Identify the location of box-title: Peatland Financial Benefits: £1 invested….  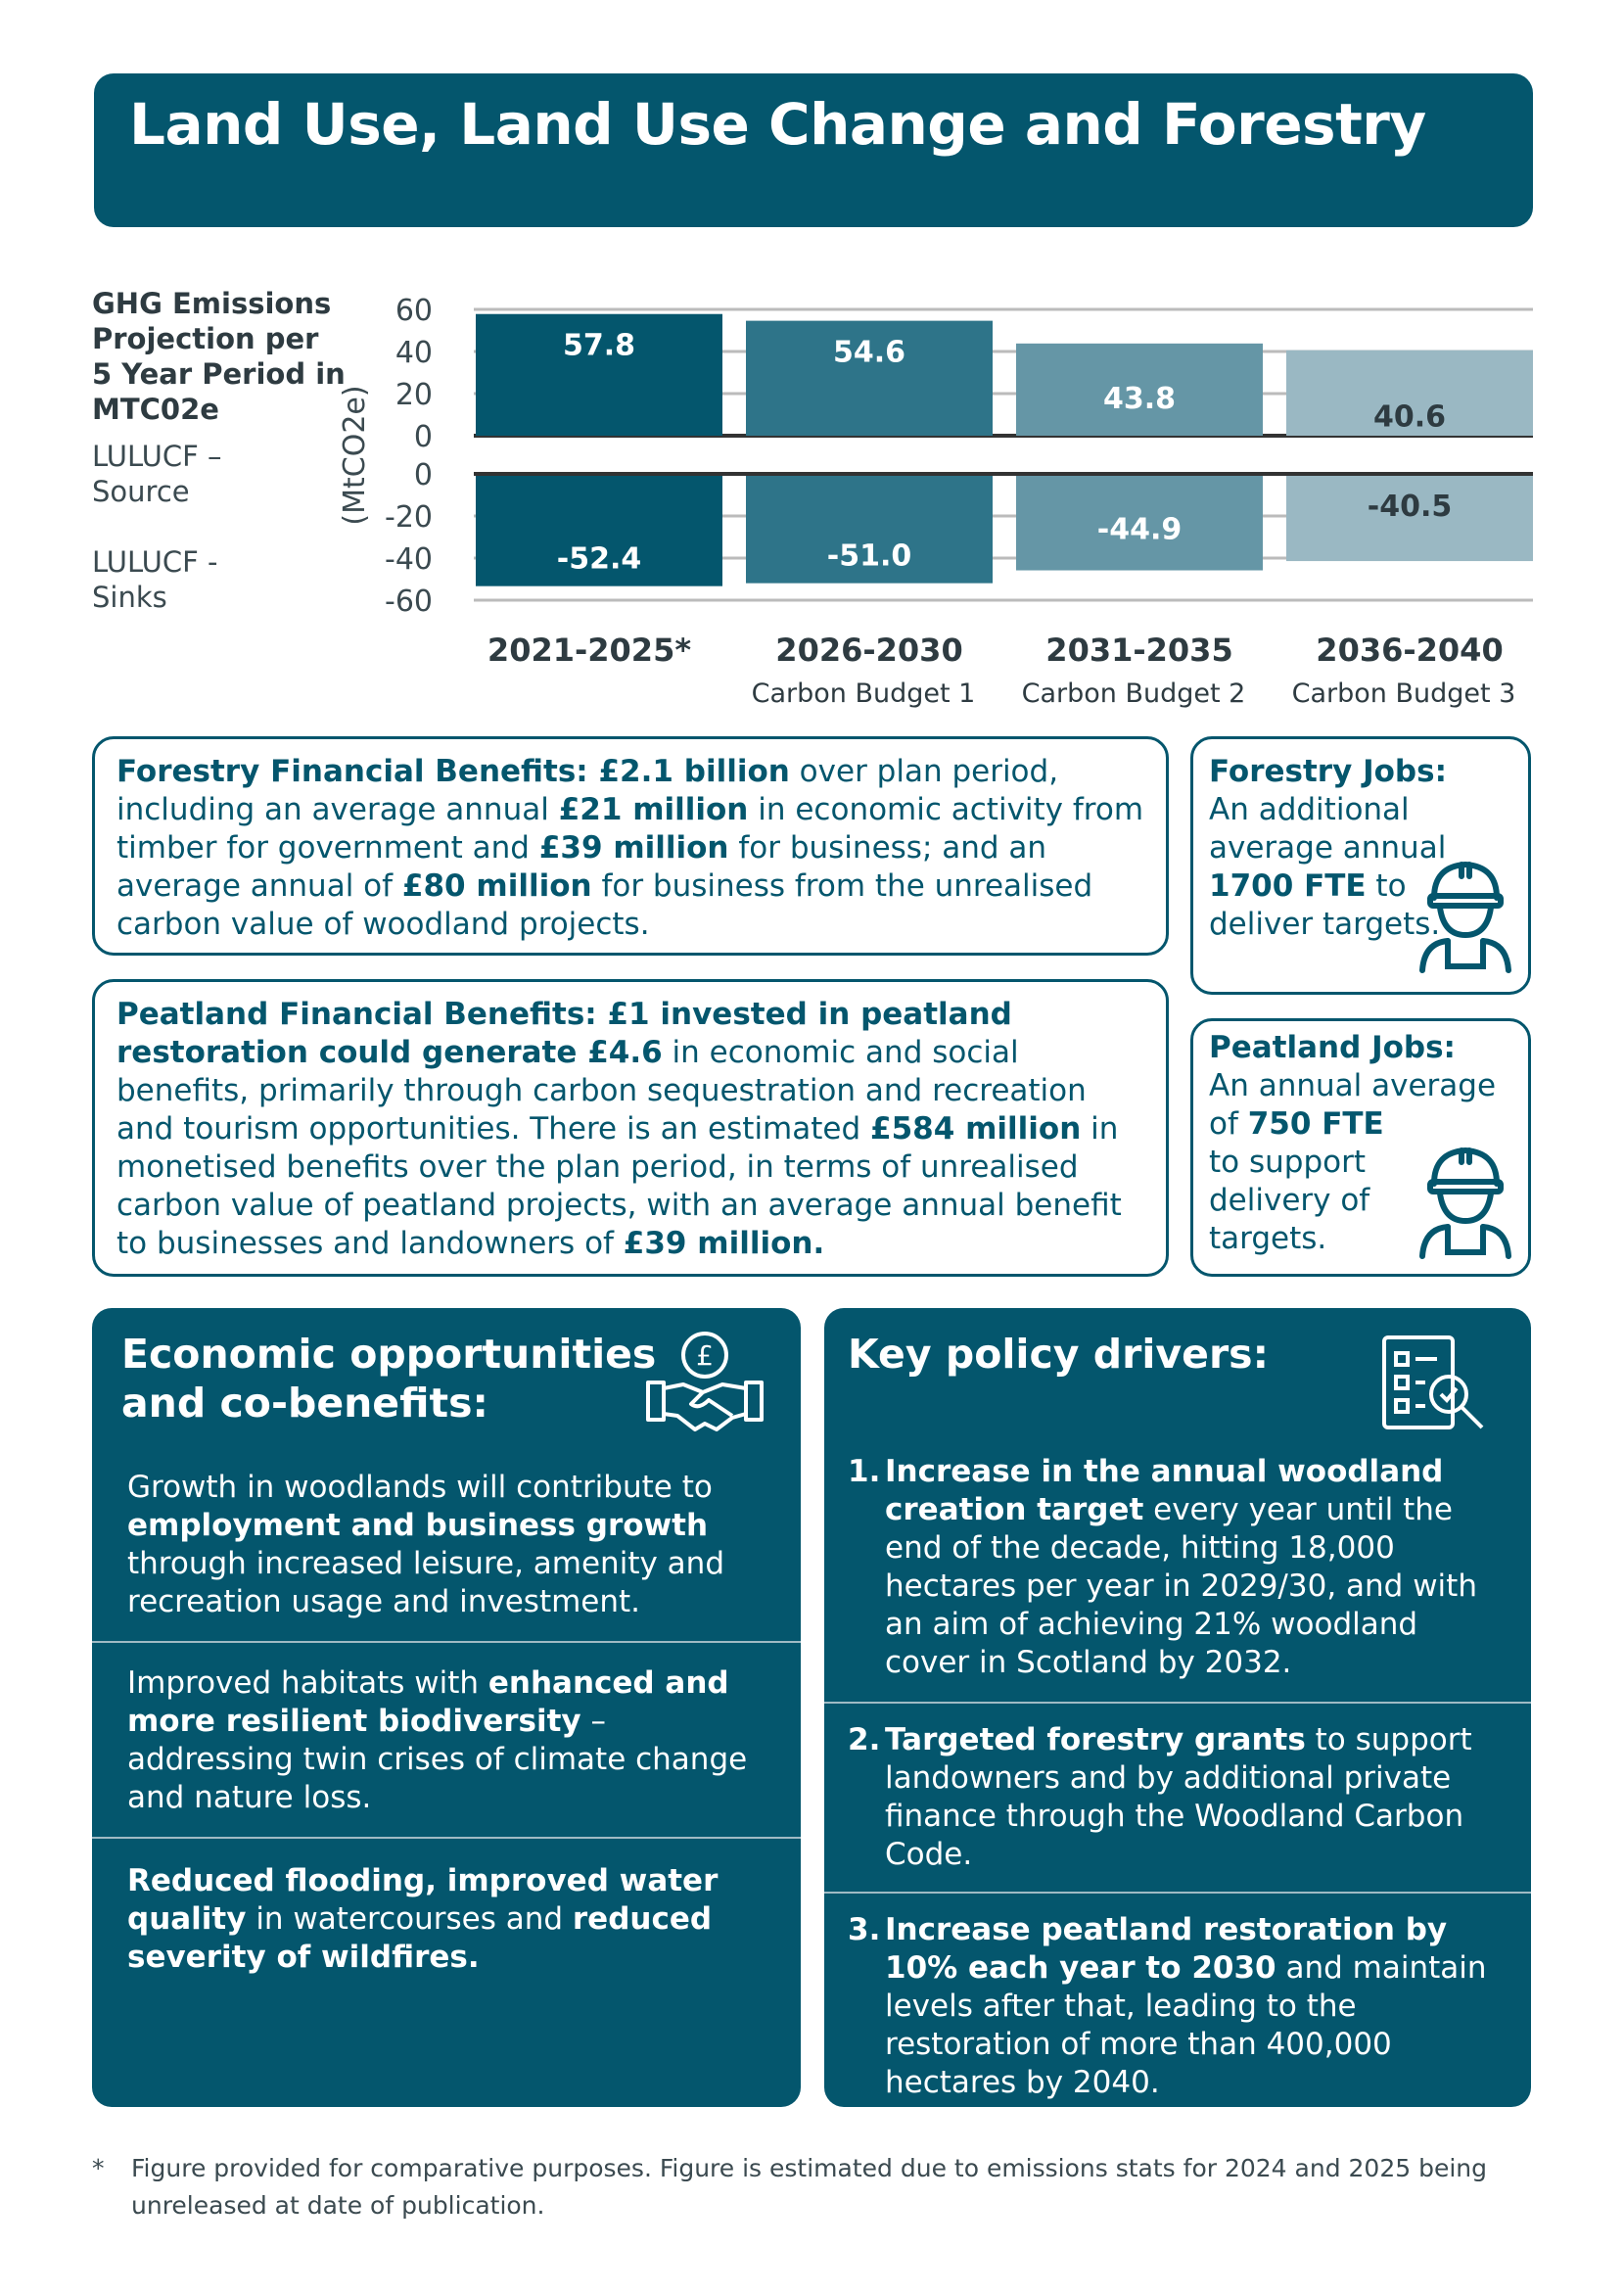
(564, 1033).